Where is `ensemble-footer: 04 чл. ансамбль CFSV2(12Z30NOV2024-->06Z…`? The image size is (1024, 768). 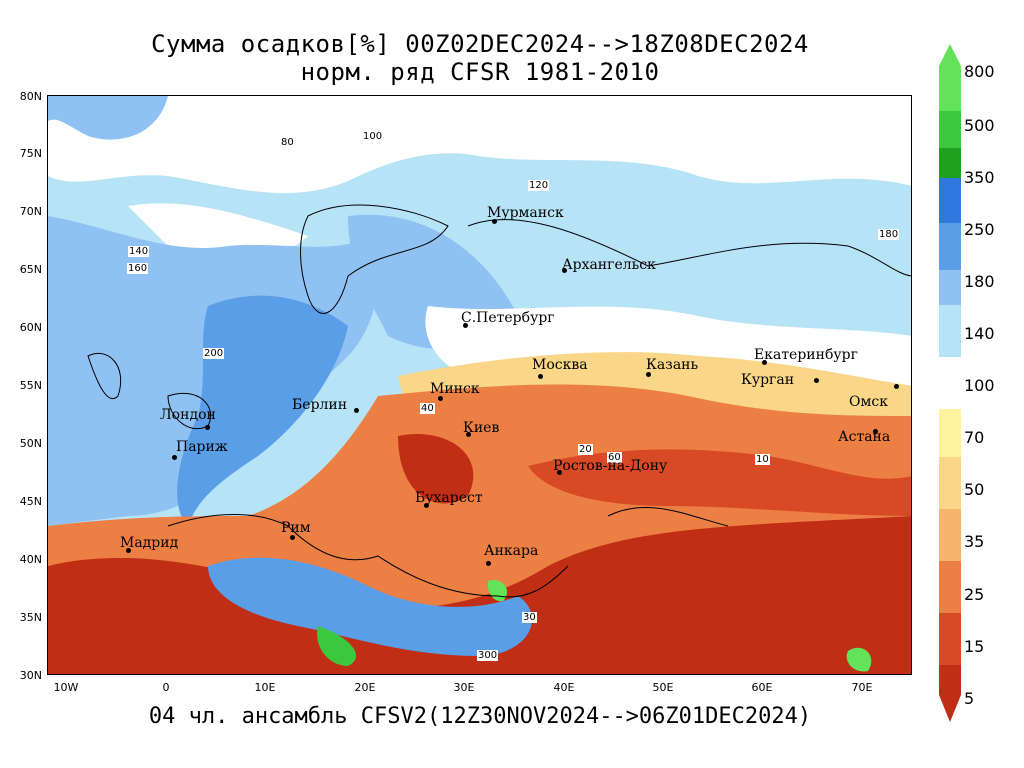
ensemble-footer: 04 чл. ансамбль CFSV2(12Z30NOV2024-->06Z… is located at coordinates (480, 716).